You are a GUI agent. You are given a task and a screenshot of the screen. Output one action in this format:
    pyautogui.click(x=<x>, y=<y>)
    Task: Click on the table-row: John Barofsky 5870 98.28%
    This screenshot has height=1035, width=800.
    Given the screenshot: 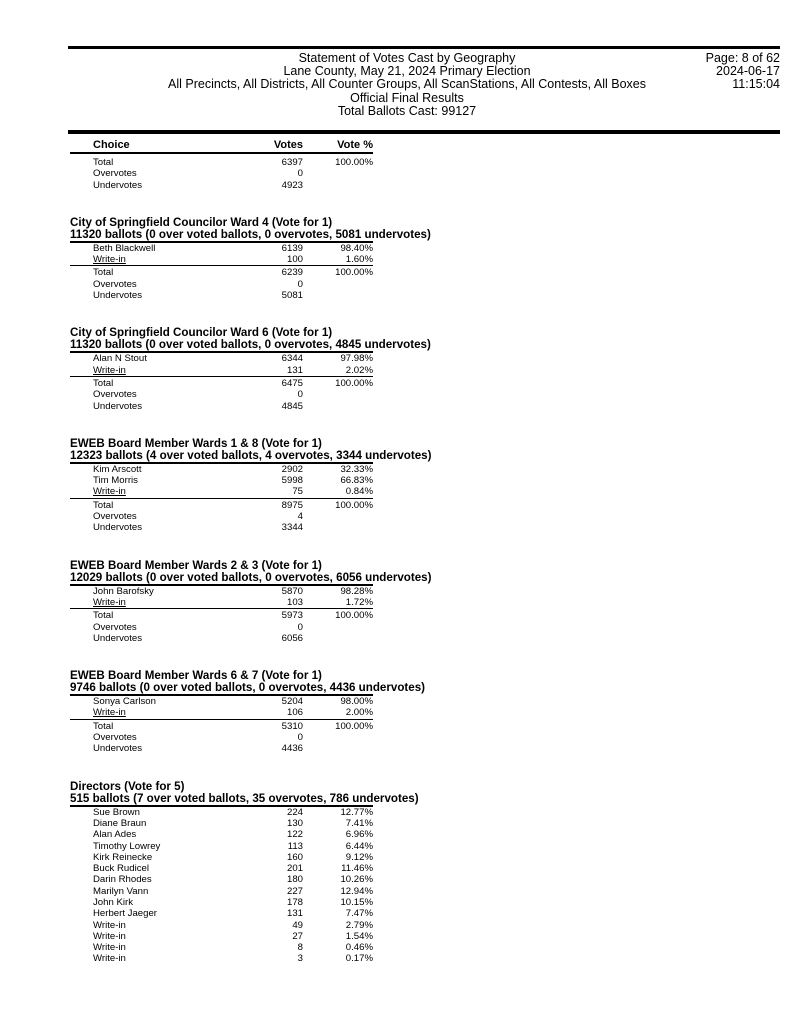 What is the action you would take?
    pyautogui.click(x=221, y=591)
    